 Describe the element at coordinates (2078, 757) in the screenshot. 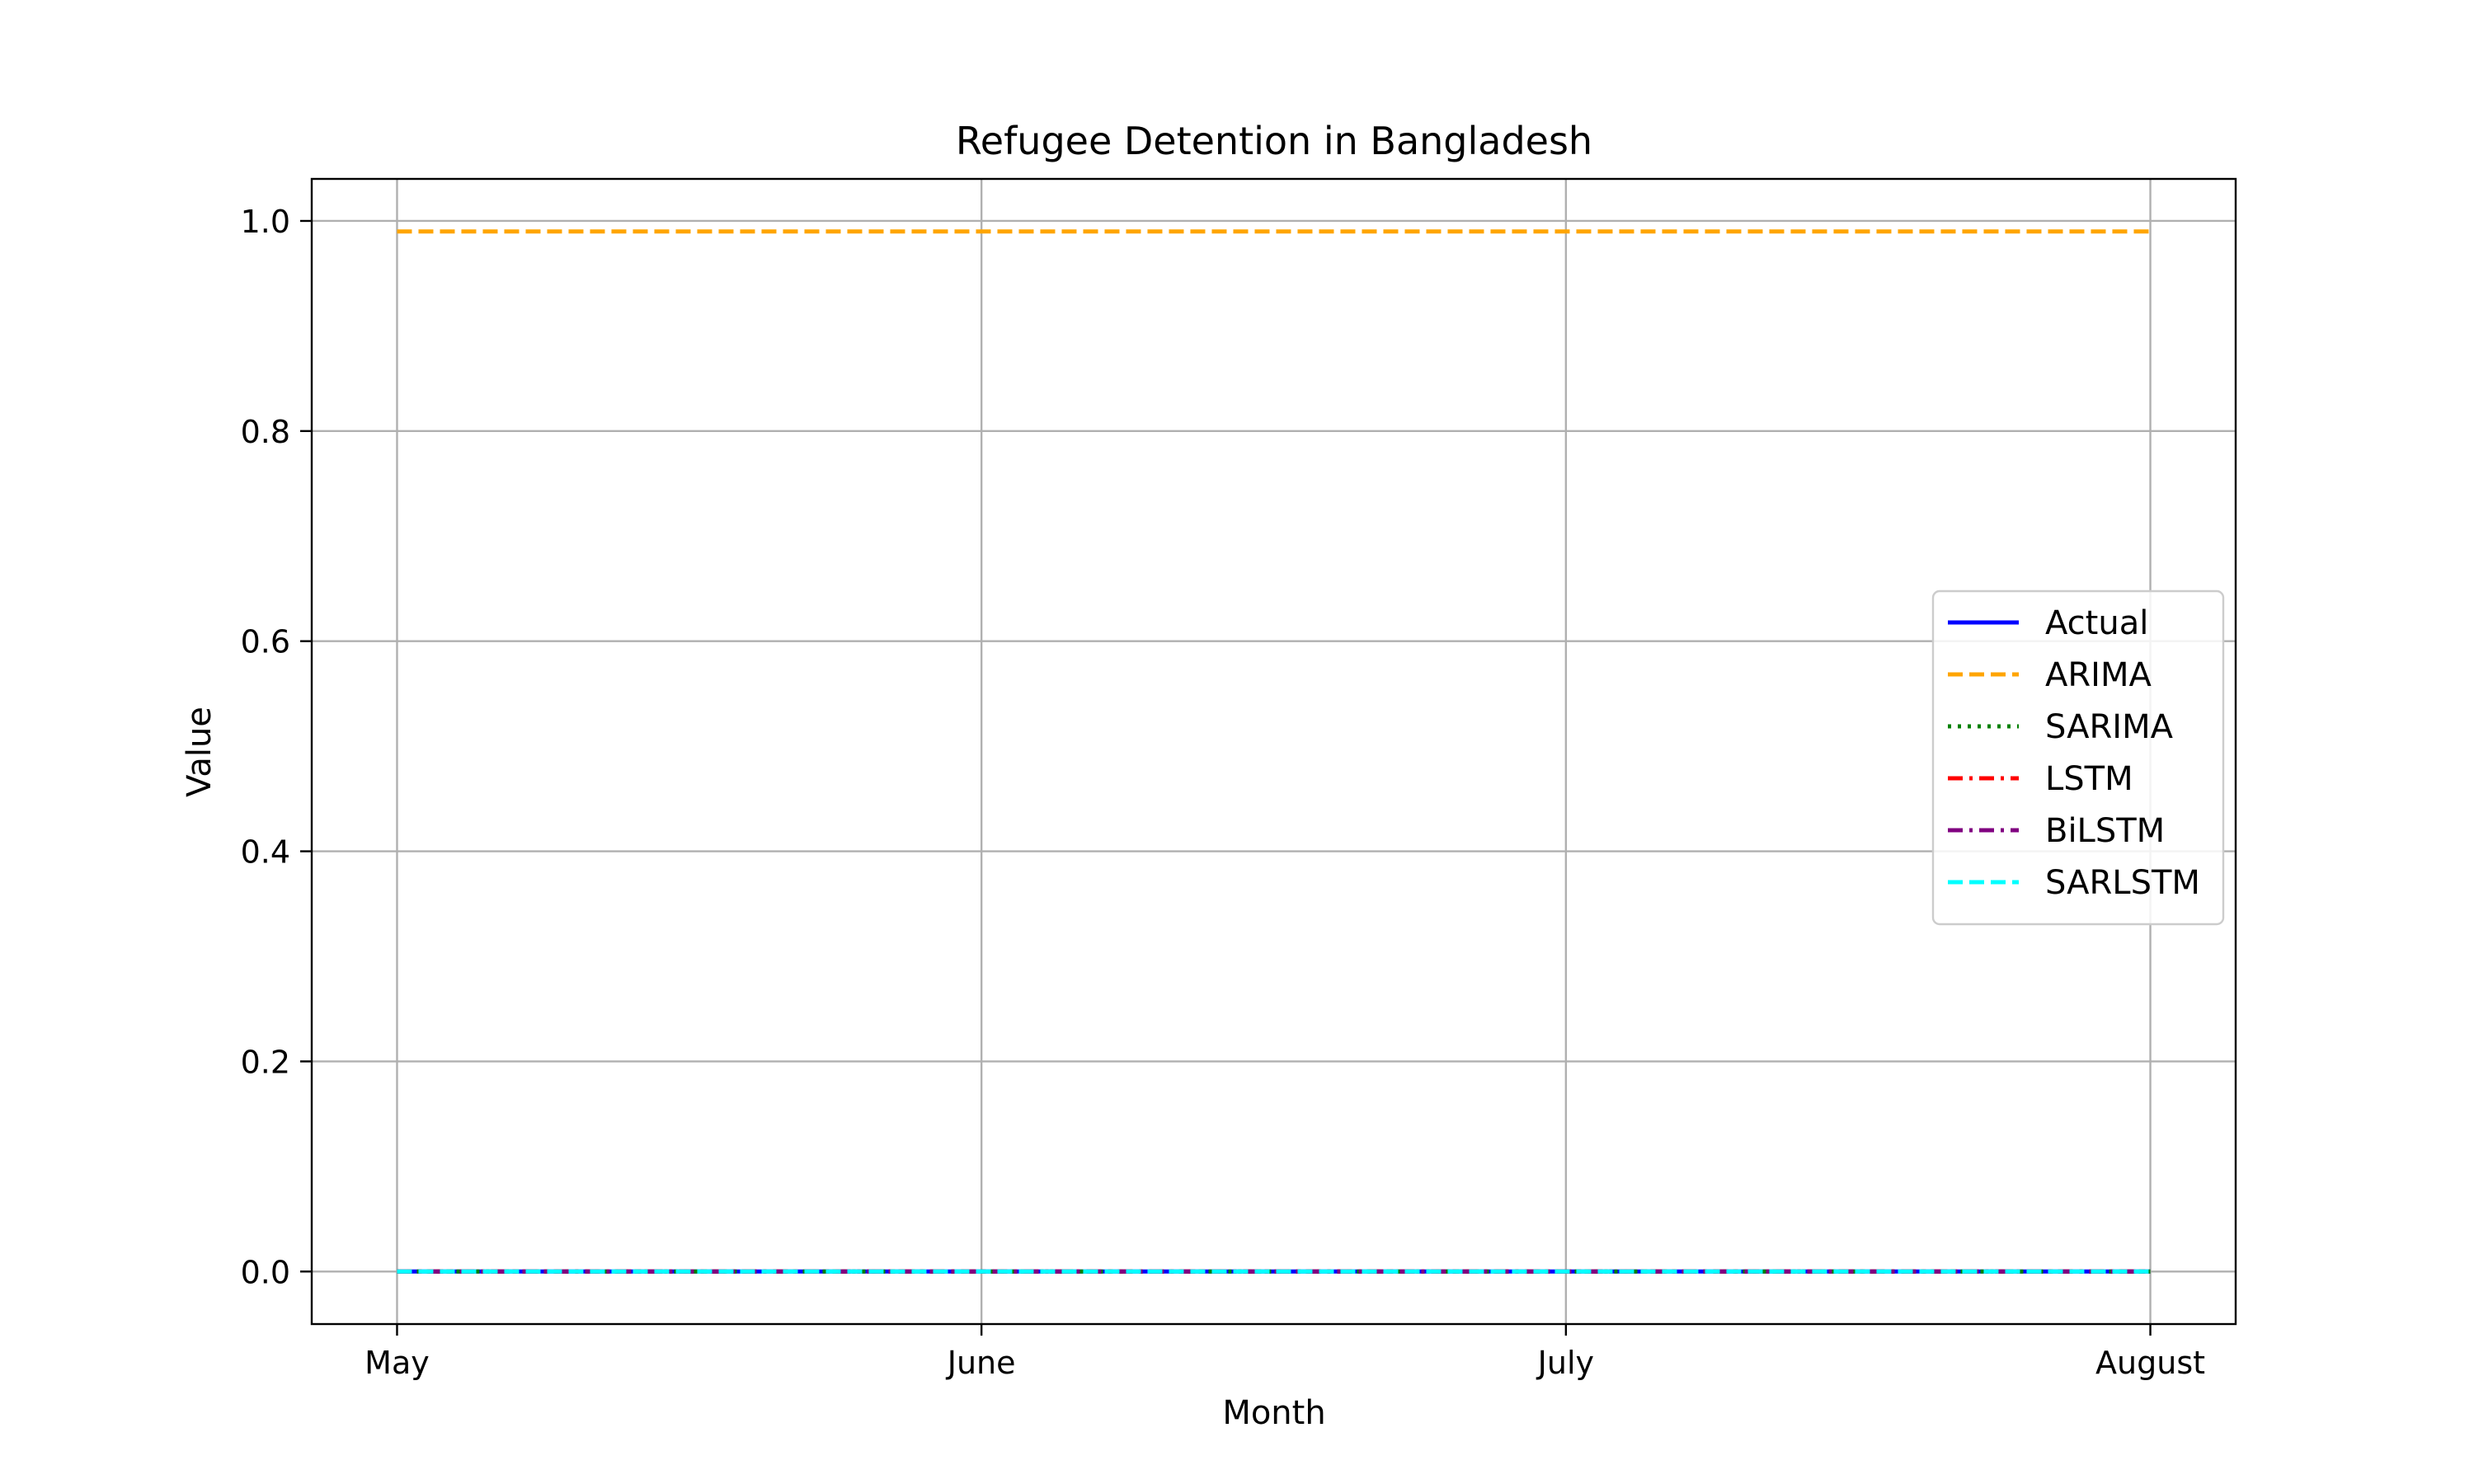

I see `legend: Actual ARIMA SARIMA LSTM BiLSTM SARLSTM` at that location.